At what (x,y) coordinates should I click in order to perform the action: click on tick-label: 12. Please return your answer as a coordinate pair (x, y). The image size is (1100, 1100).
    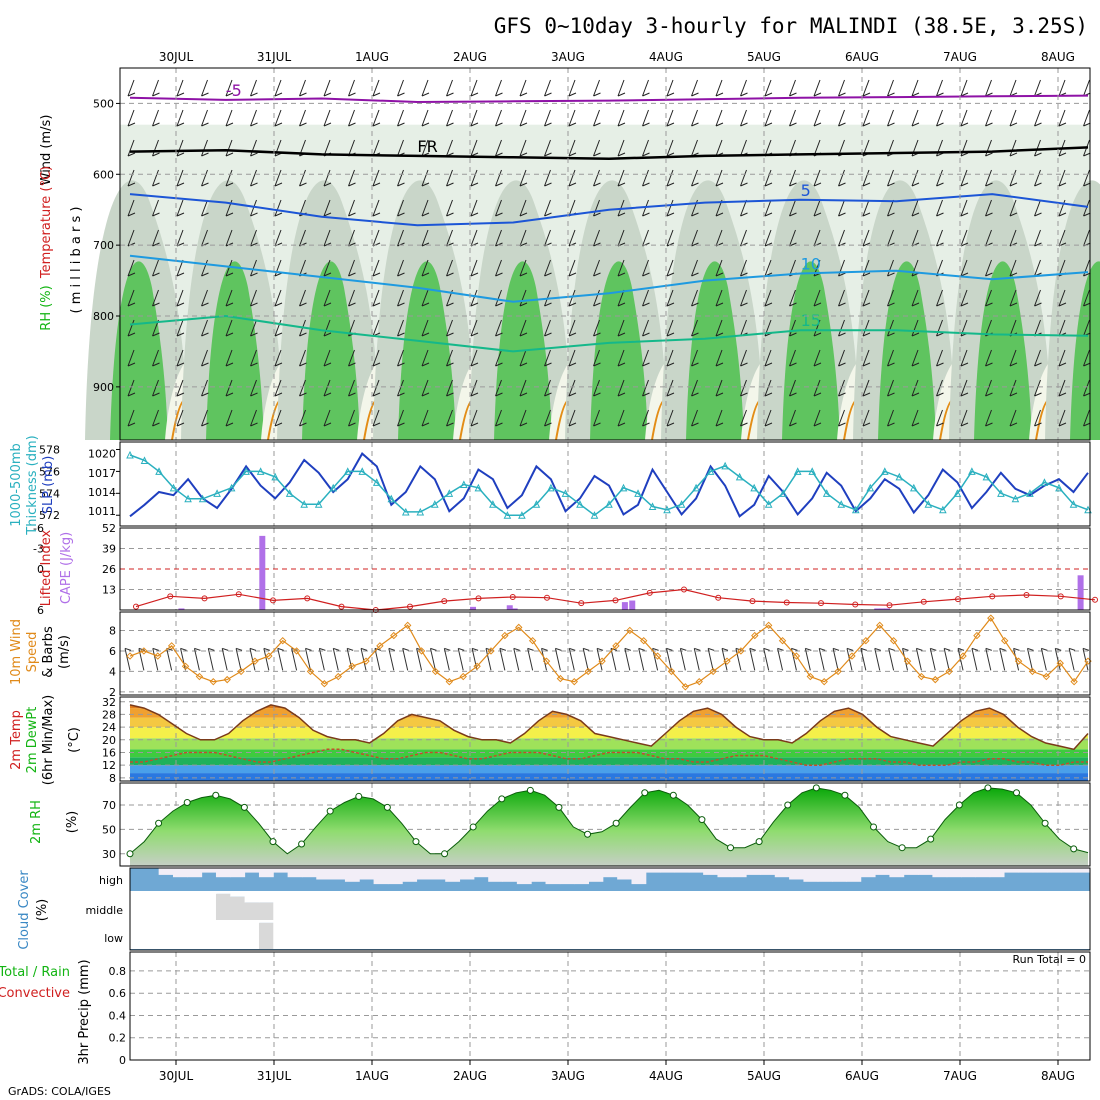
    Looking at the image, I should click on (109, 765).